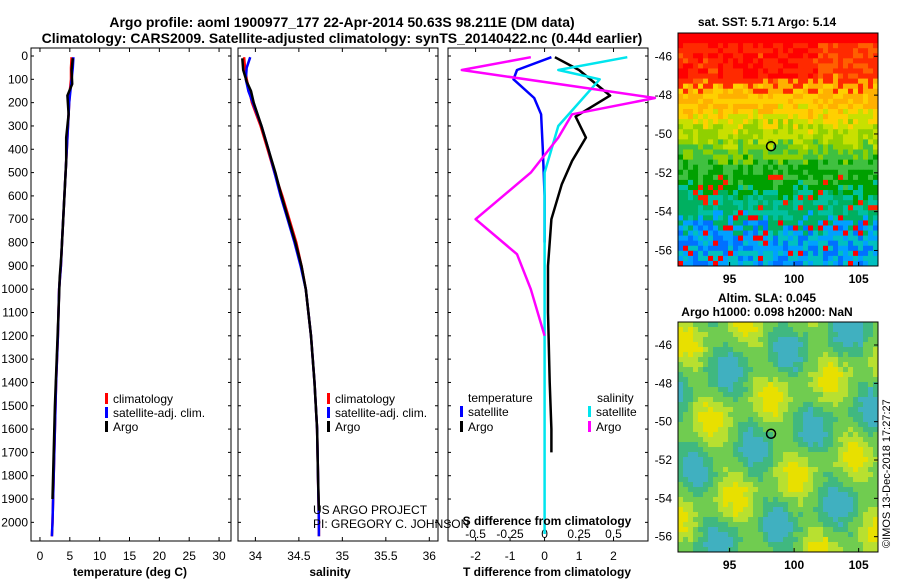  I want to click on lat-tick-label: -48, so click(664, 383).